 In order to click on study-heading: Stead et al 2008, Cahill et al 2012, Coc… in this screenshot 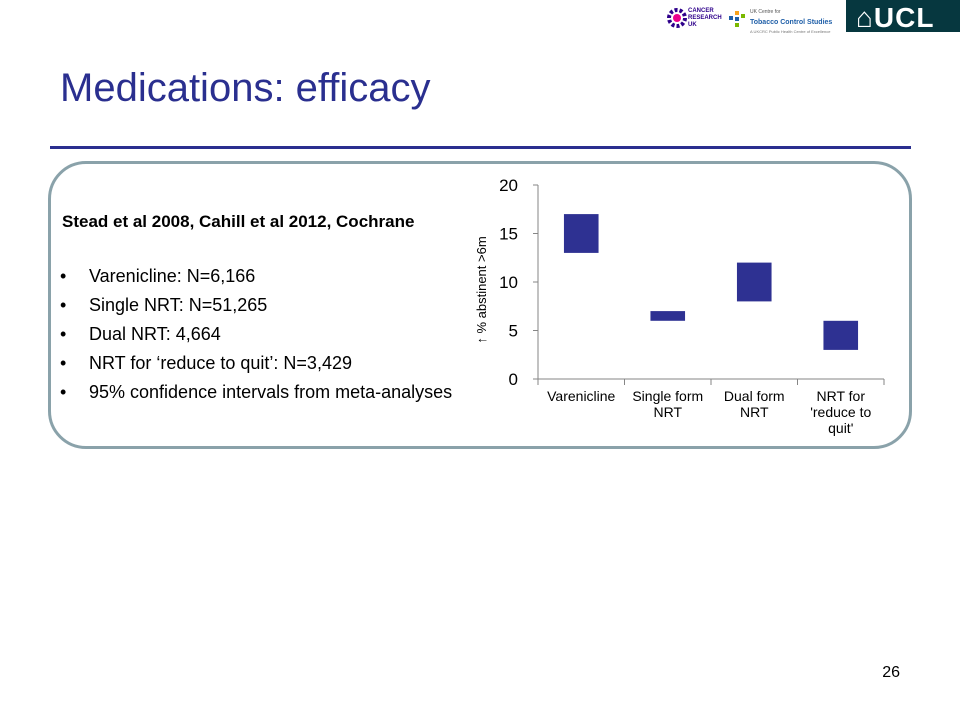, I will do `click(238, 221)`.